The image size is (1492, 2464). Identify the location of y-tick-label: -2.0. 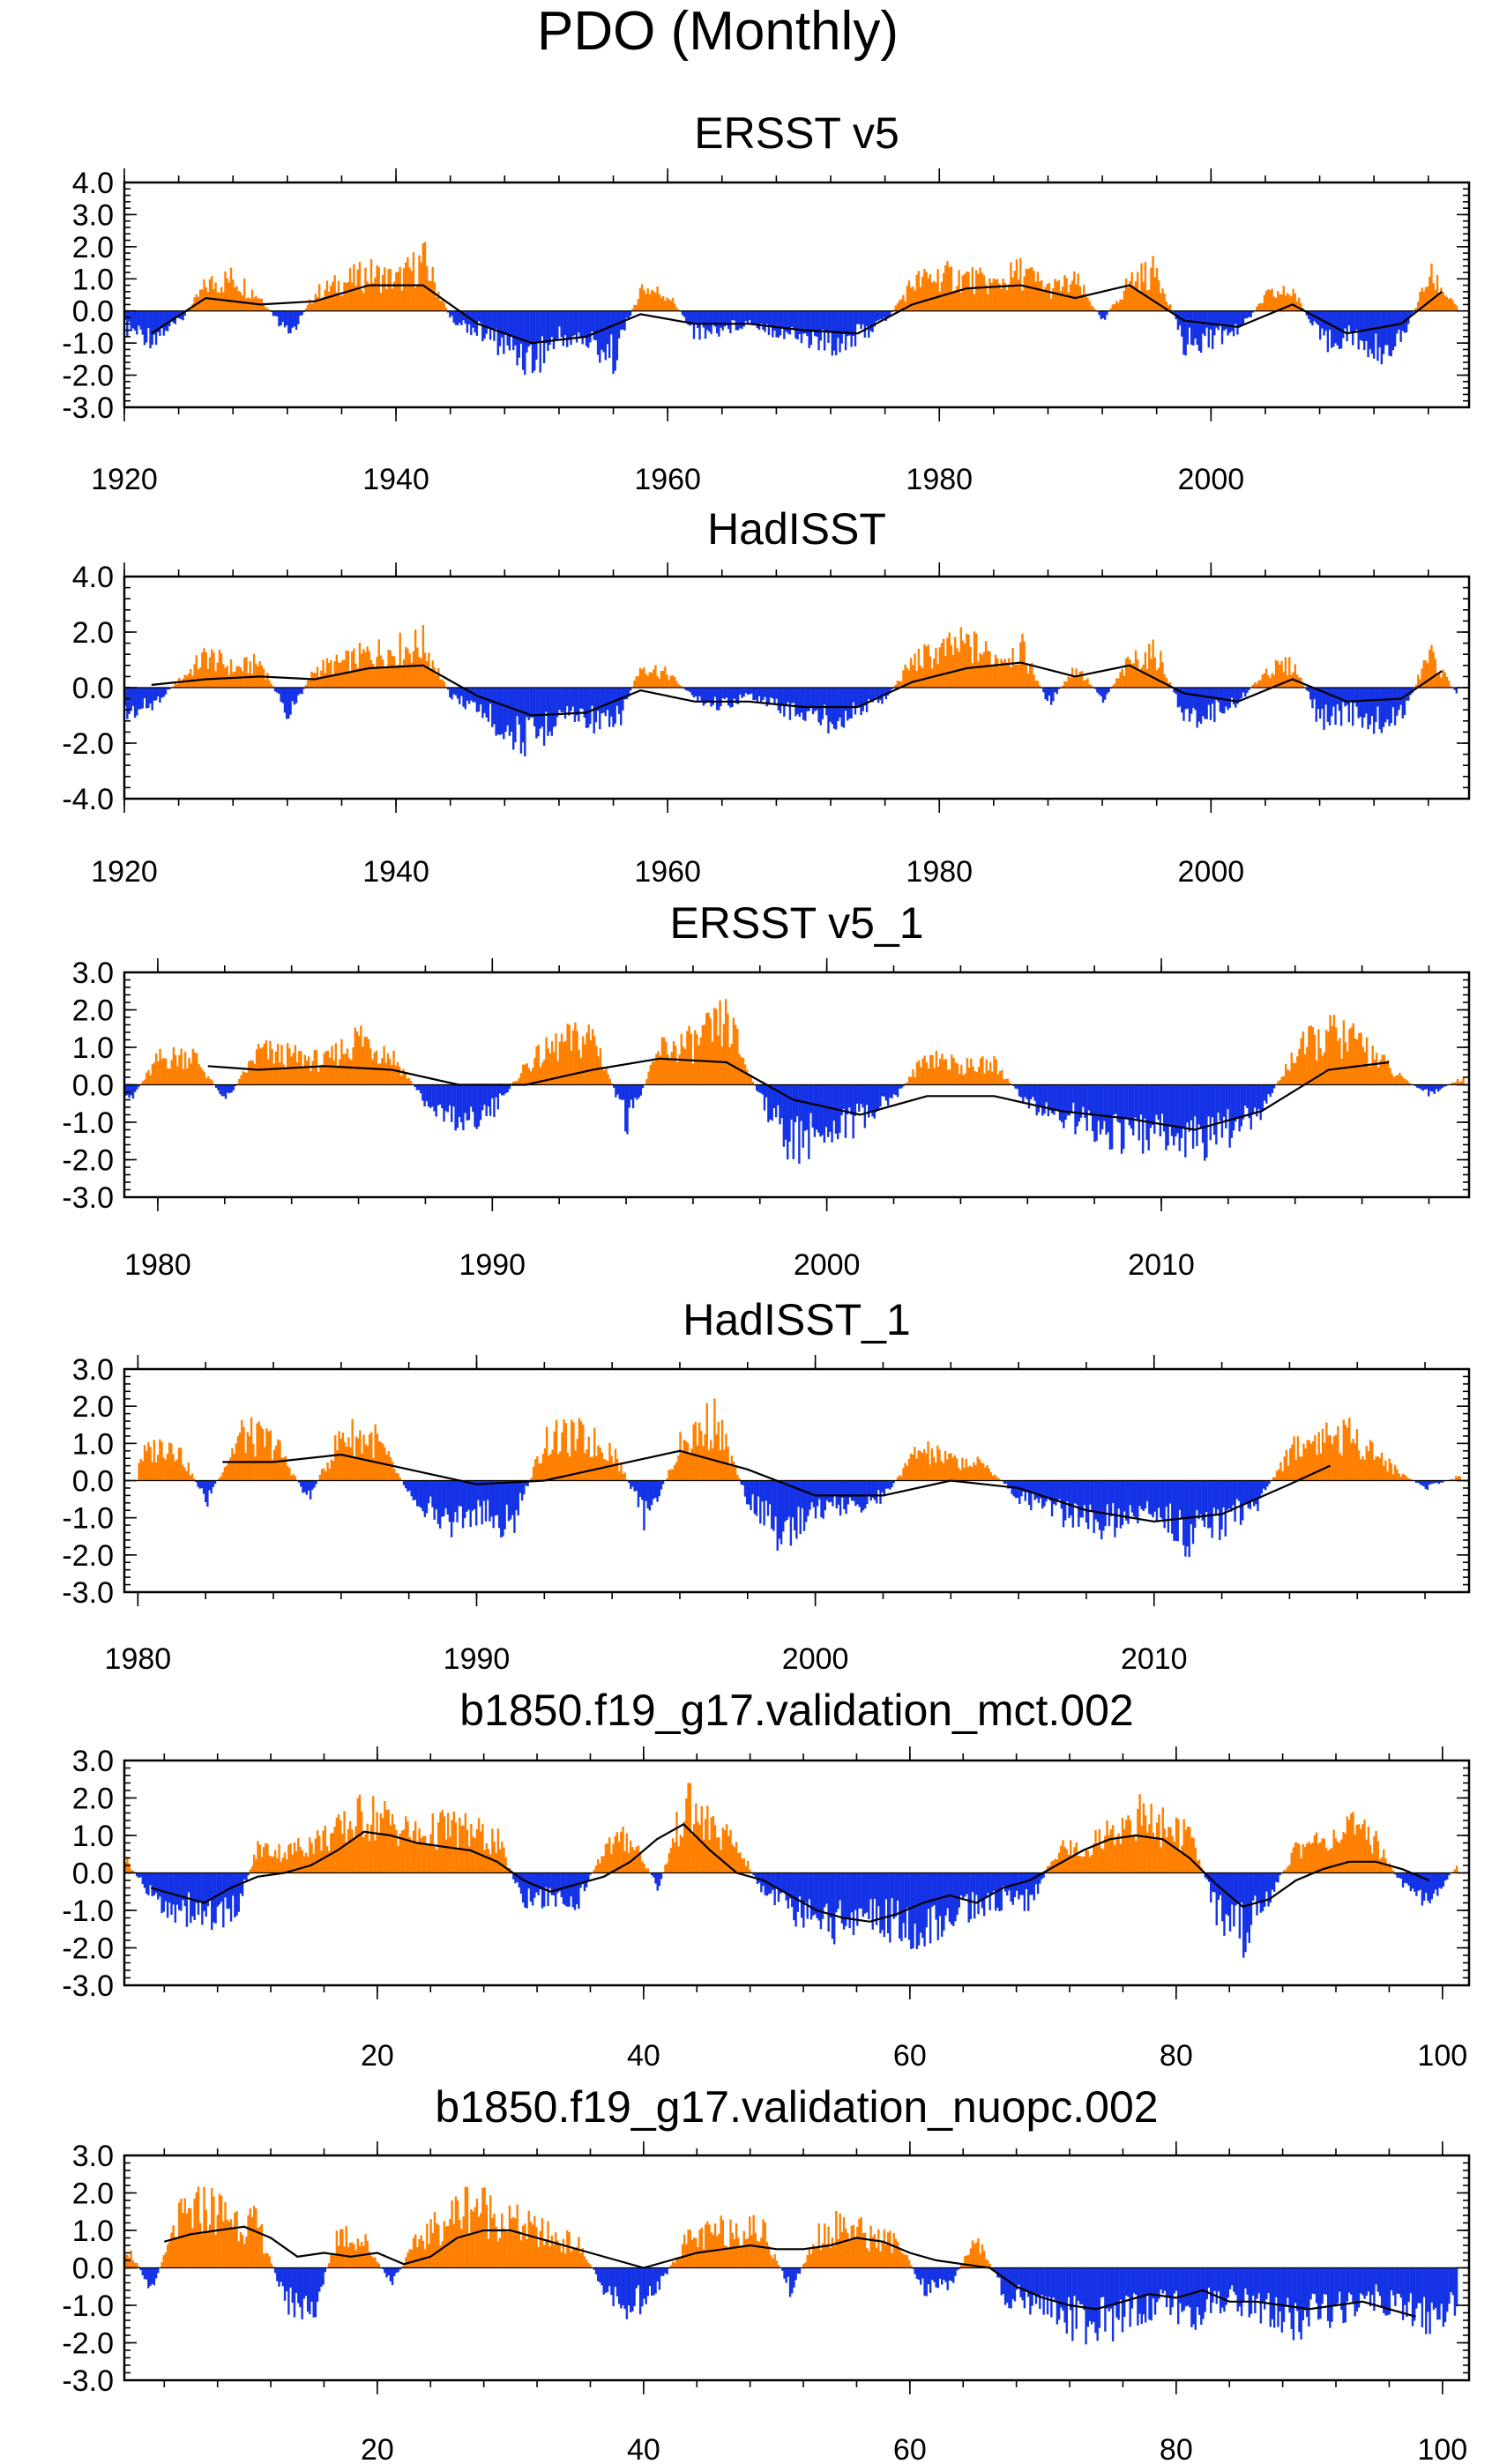
(88, 744).